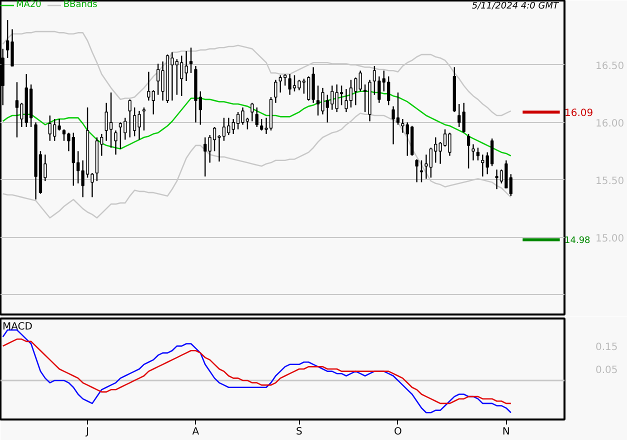  I want to click on y-tick-label: 16.50, so click(610, 66).